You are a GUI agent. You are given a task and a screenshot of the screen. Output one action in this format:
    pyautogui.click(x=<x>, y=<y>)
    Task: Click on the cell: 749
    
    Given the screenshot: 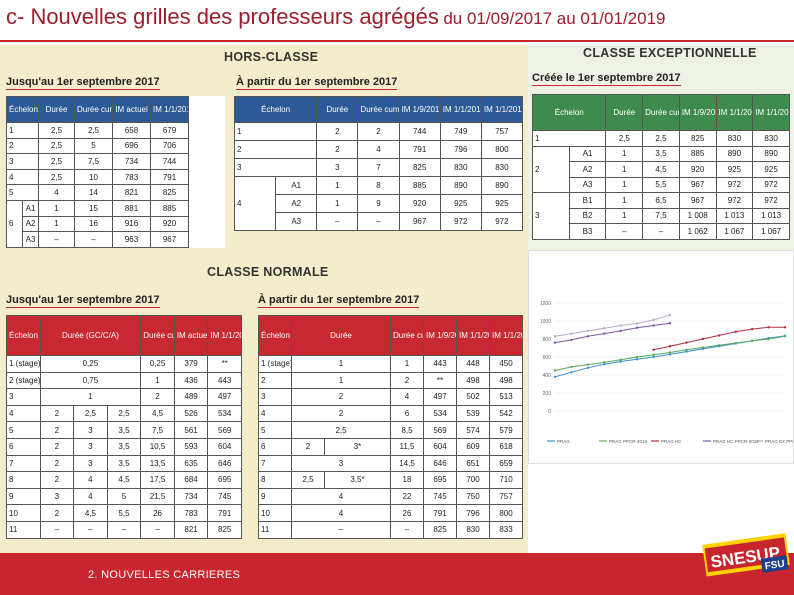 What is the action you would take?
    pyautogui.click(x=460, y=131)
    